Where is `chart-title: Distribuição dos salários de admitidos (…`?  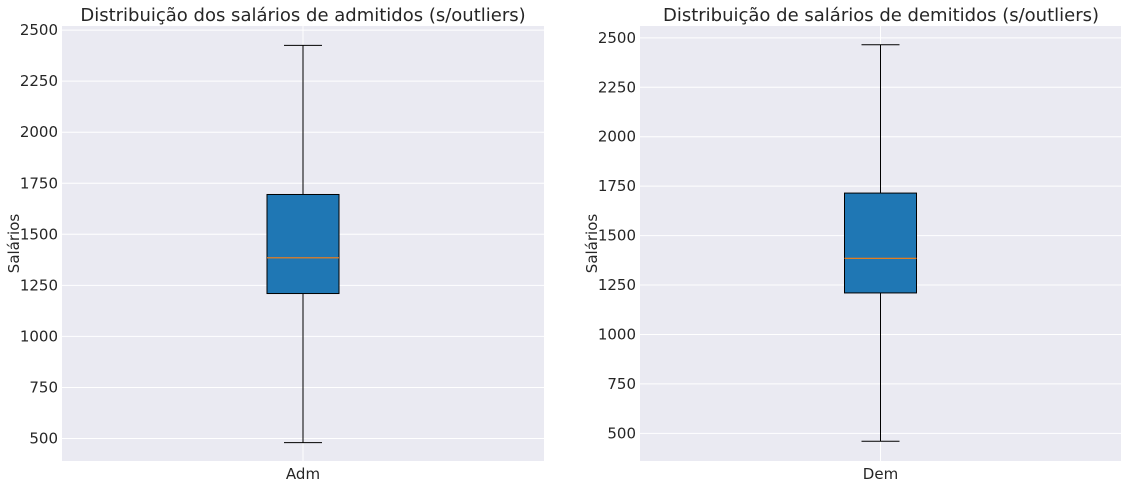
chart-title: Distribuição dos salários de admitidos (… is located at coordinates (302, 15).